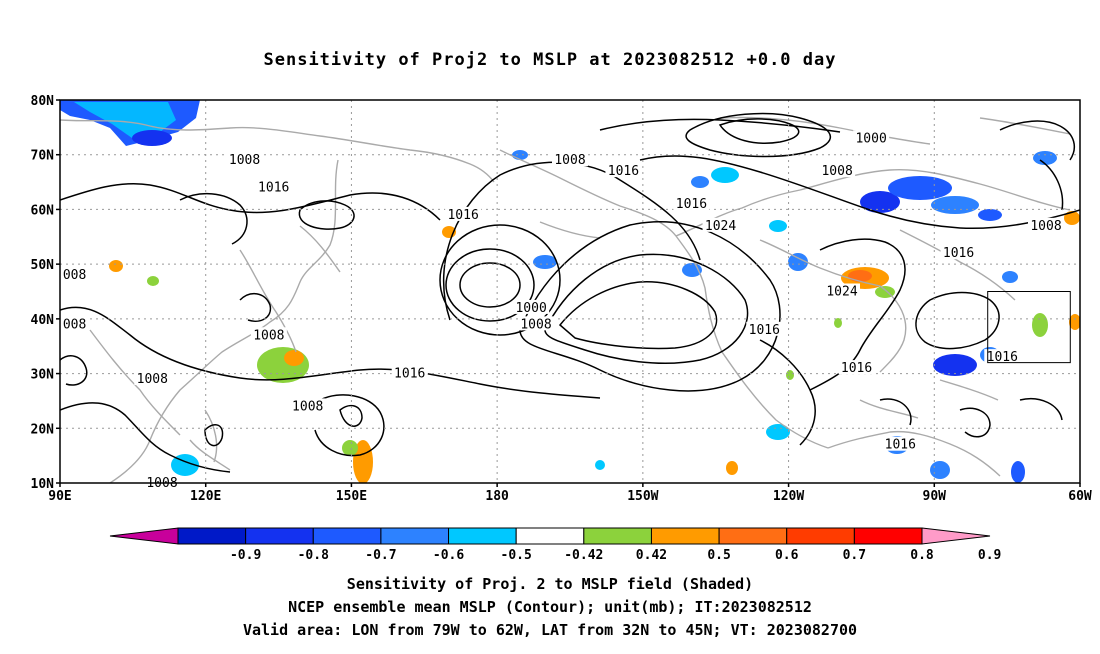 This screenshot has height=654, width=1100. I want to click on colorbar-label: -0.8, so click(313, 555).